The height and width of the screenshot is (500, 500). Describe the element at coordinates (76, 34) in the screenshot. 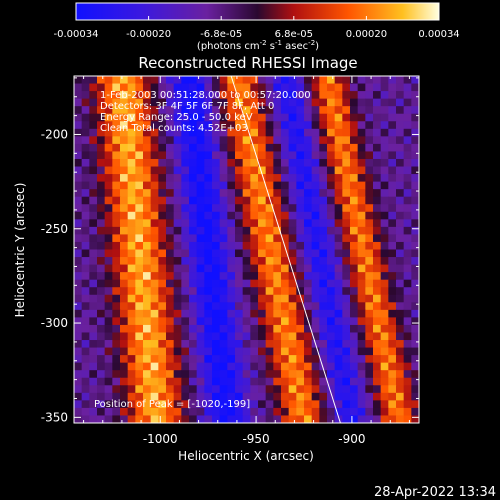

I see `colorbar-tick-label: -0.00034` at that location.